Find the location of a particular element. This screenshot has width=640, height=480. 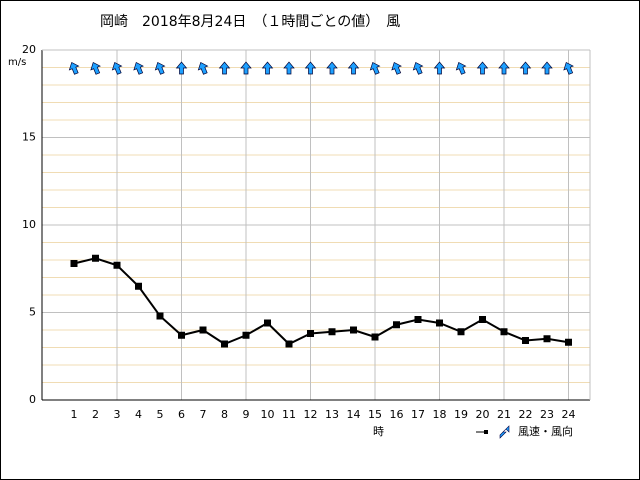

x-tick-label: 14 is located at coordinates (354, 414).